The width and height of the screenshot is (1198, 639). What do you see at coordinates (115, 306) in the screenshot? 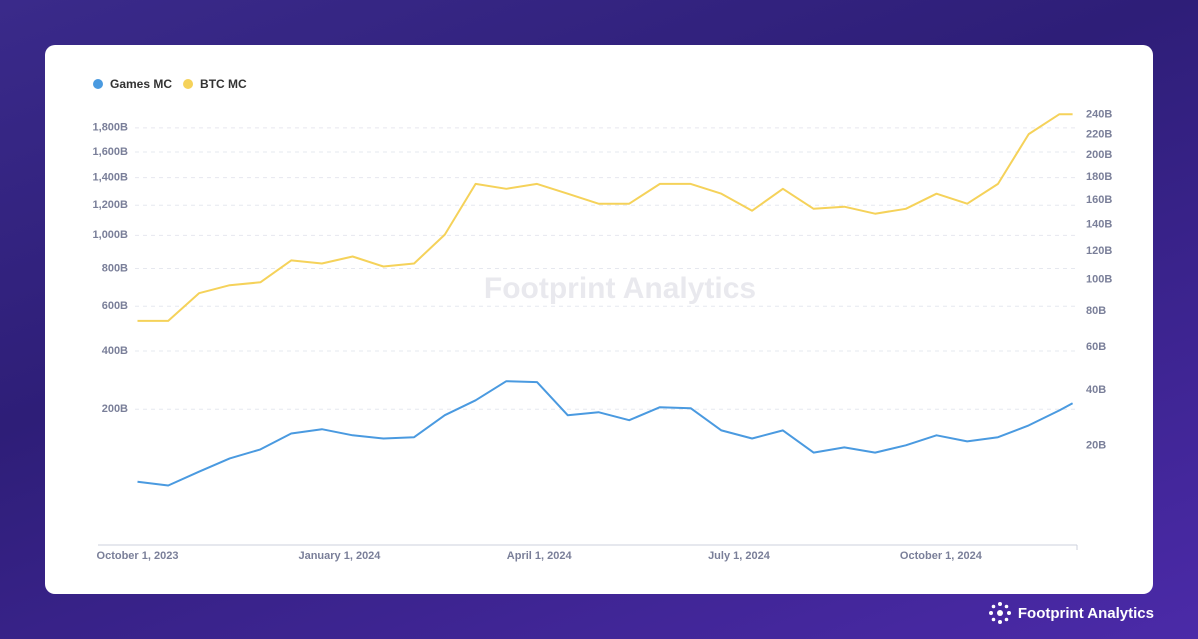
I see `y-tick-label: 600B` at bounding box center [115, 306].